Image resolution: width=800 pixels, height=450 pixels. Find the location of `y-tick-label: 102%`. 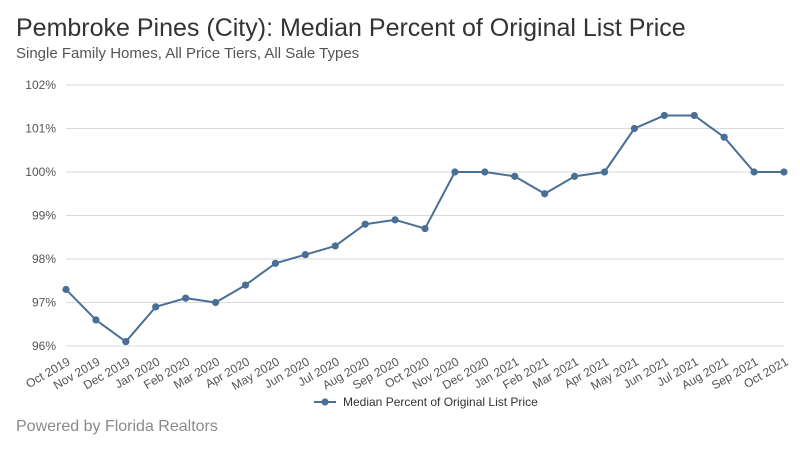

y-tick-label: 102% is located at coordinates (40, 85).